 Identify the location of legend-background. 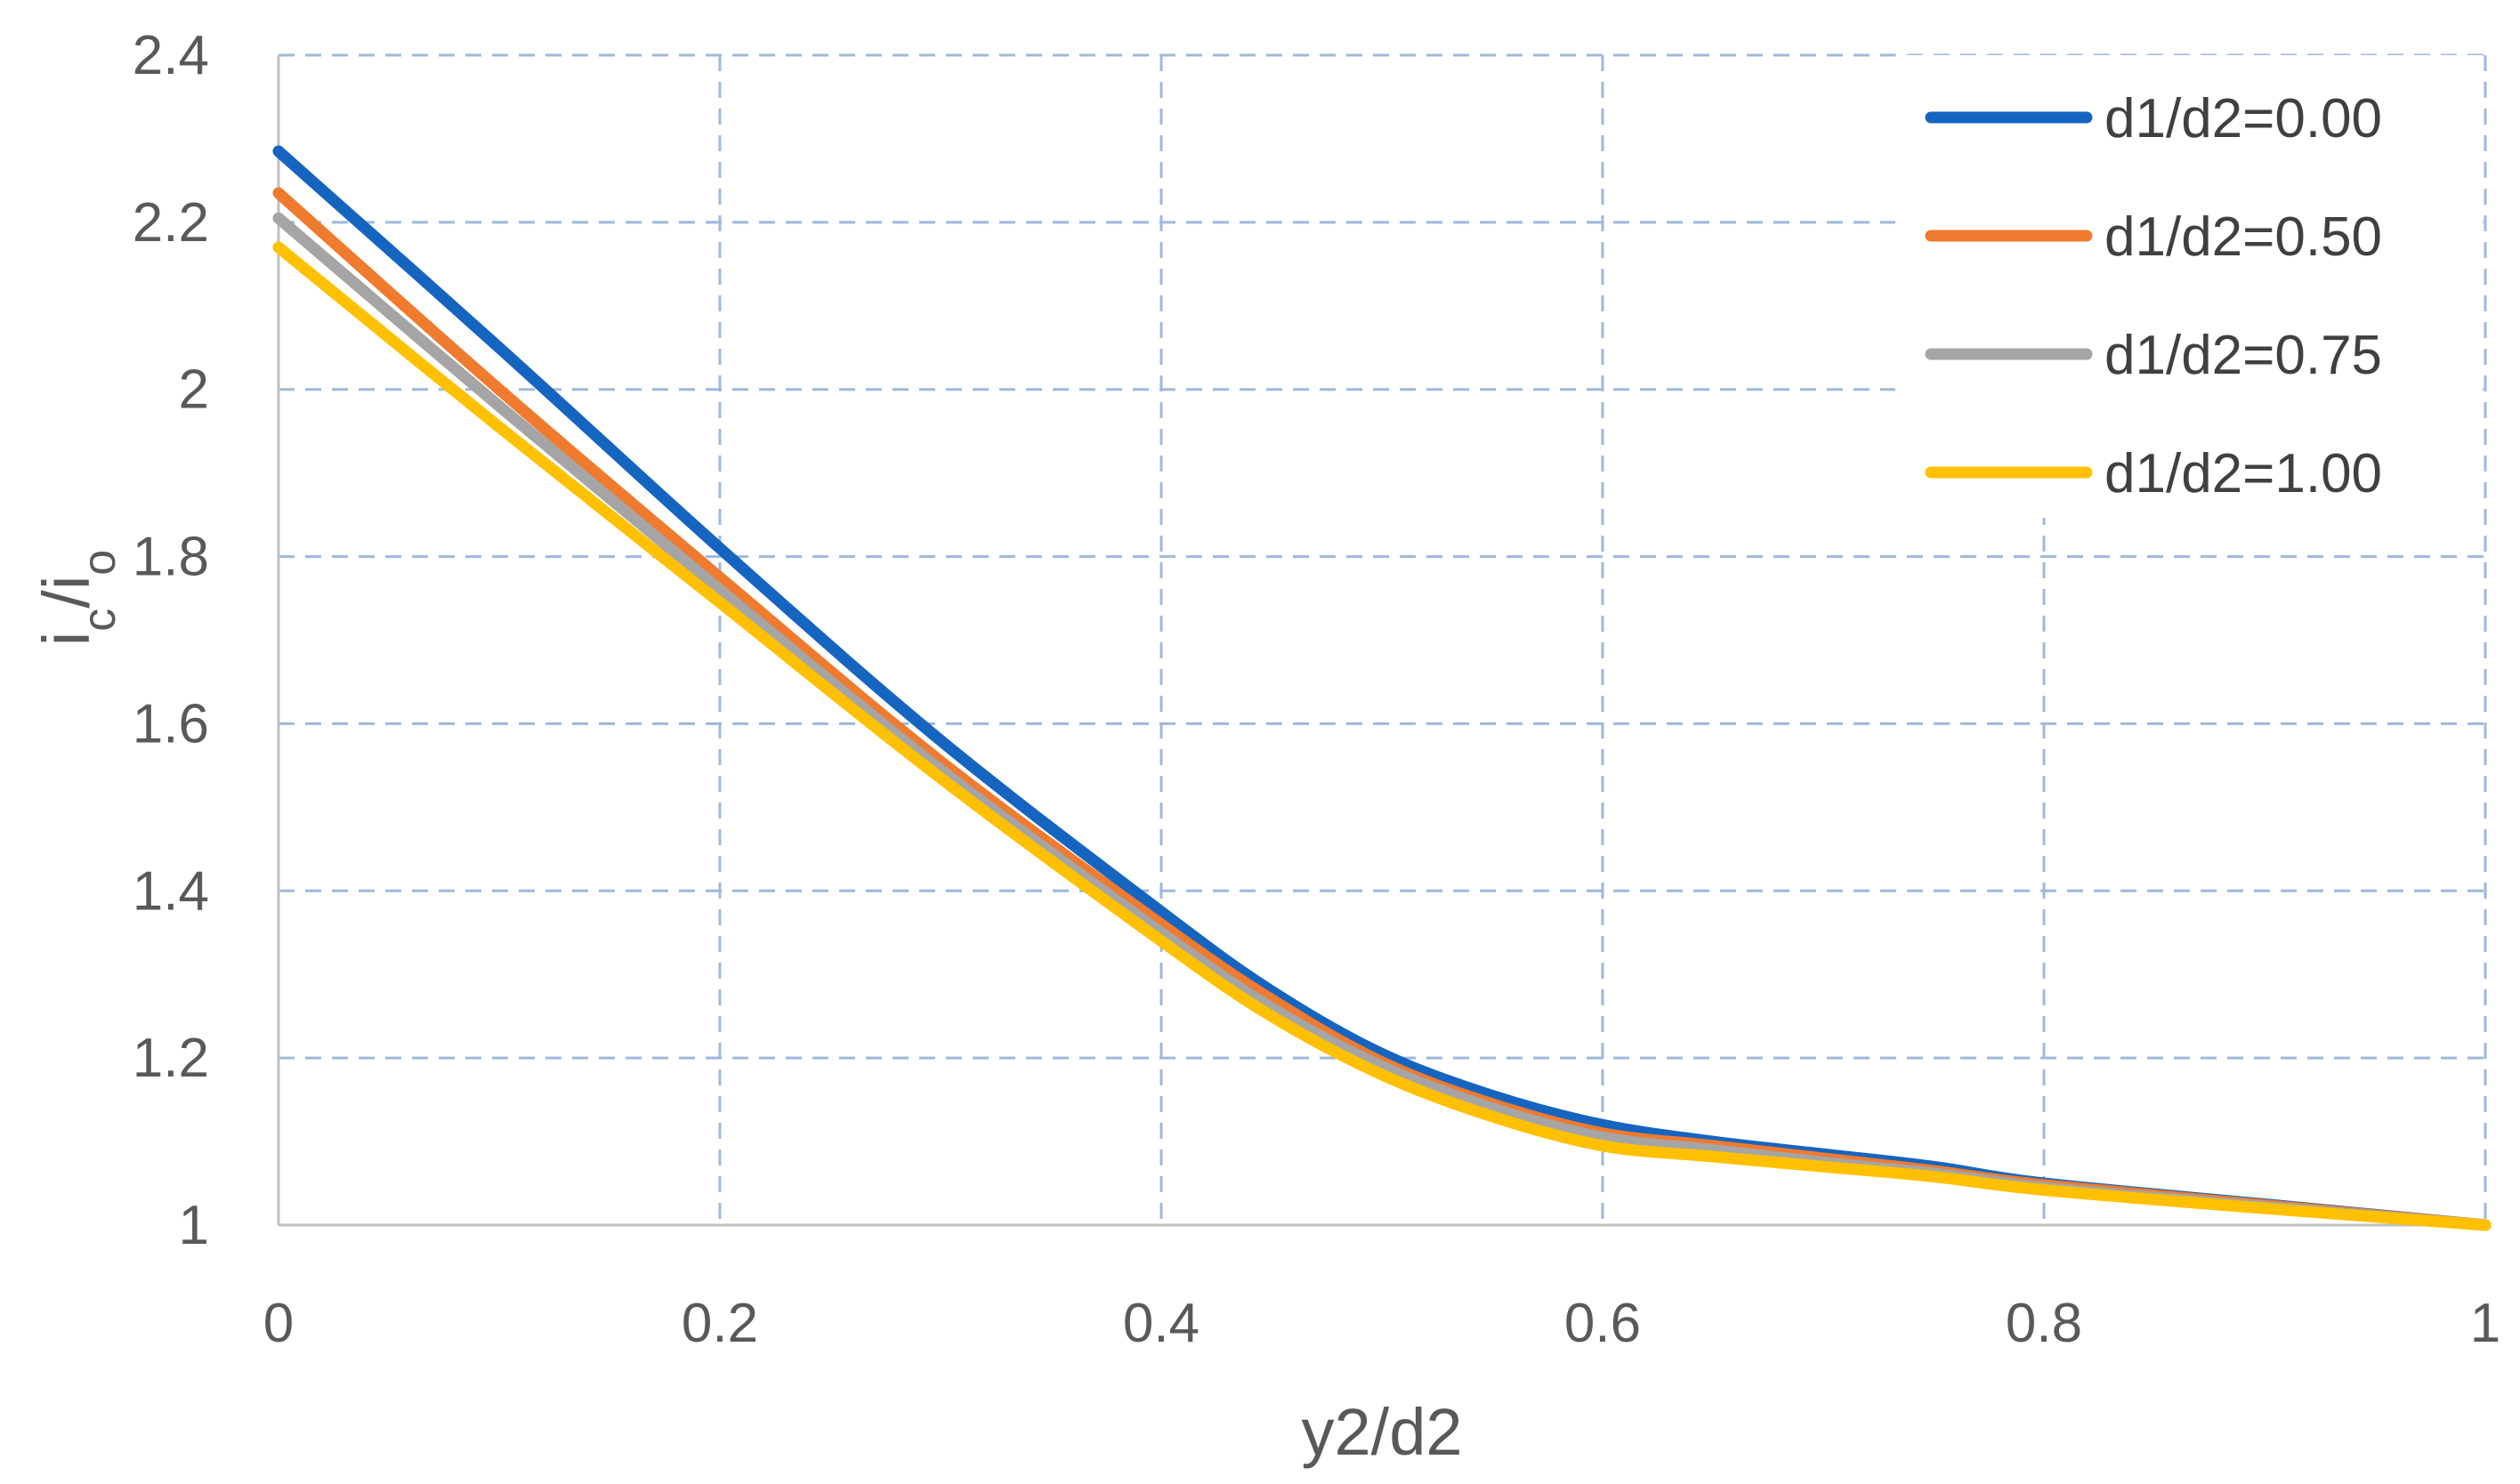
(2189, 286).